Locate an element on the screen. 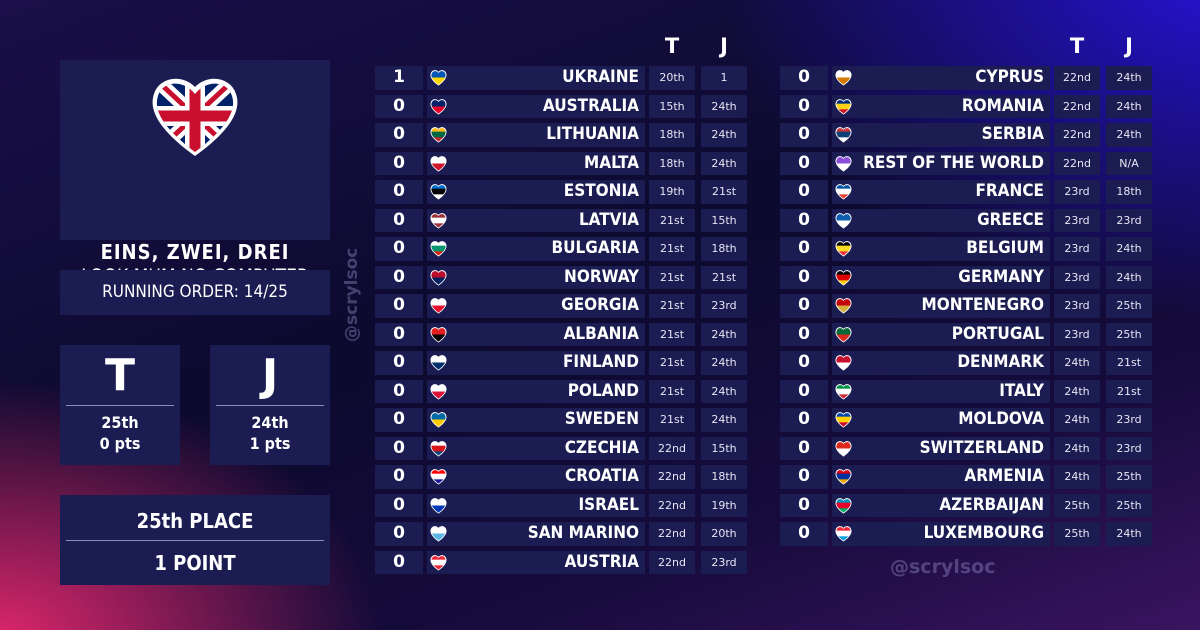 The image size is (1200, 630). column-header-jury-left: J is located at coordinates (724, 46).